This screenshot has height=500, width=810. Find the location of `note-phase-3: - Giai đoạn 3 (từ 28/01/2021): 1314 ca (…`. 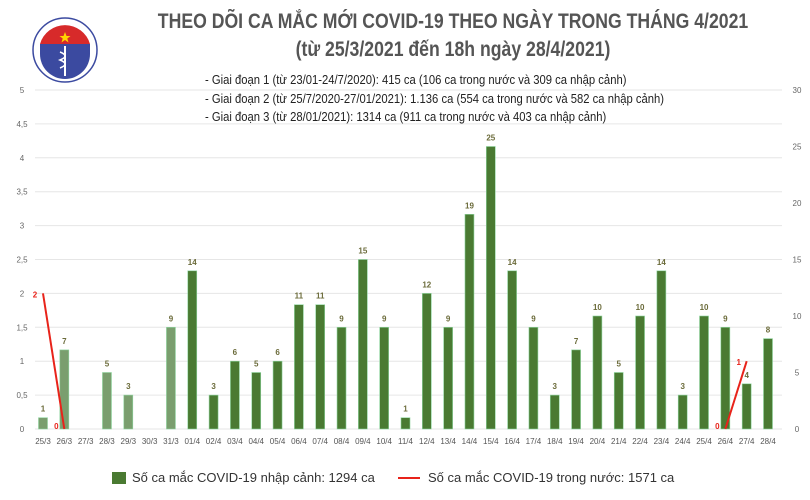

note-phase-3: - Giai đoạn 3 (từ 28/01/2021): 1314 ca (… is located at coordinates (406, 117).